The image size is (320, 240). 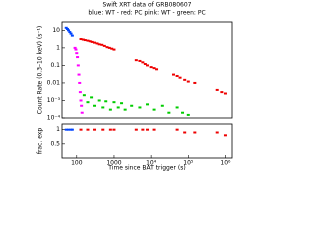 I want to click on y-tick-label: 10⁻⁴, so click(x=54, y=118).